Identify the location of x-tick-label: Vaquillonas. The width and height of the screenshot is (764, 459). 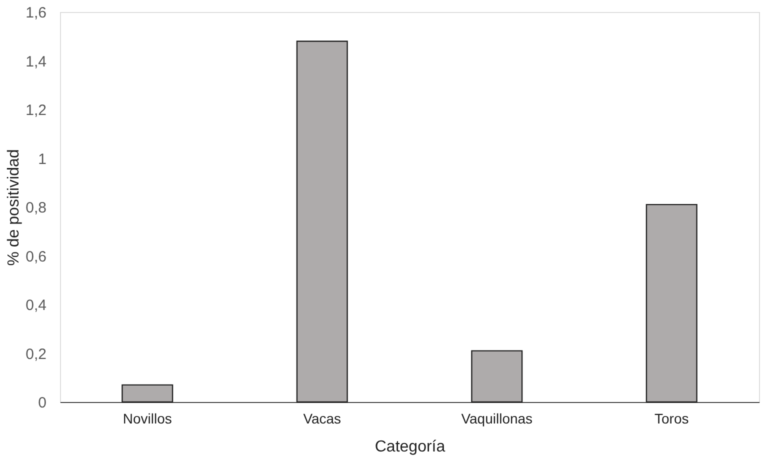
(497, 418).